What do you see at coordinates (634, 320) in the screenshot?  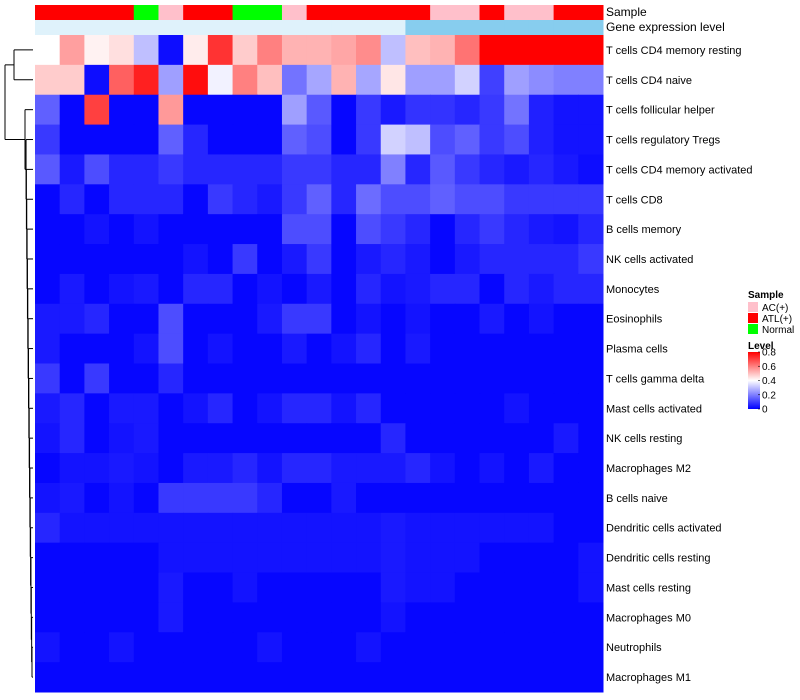 I see `row-label: Eosinophils` at bounding box center [634, 320].